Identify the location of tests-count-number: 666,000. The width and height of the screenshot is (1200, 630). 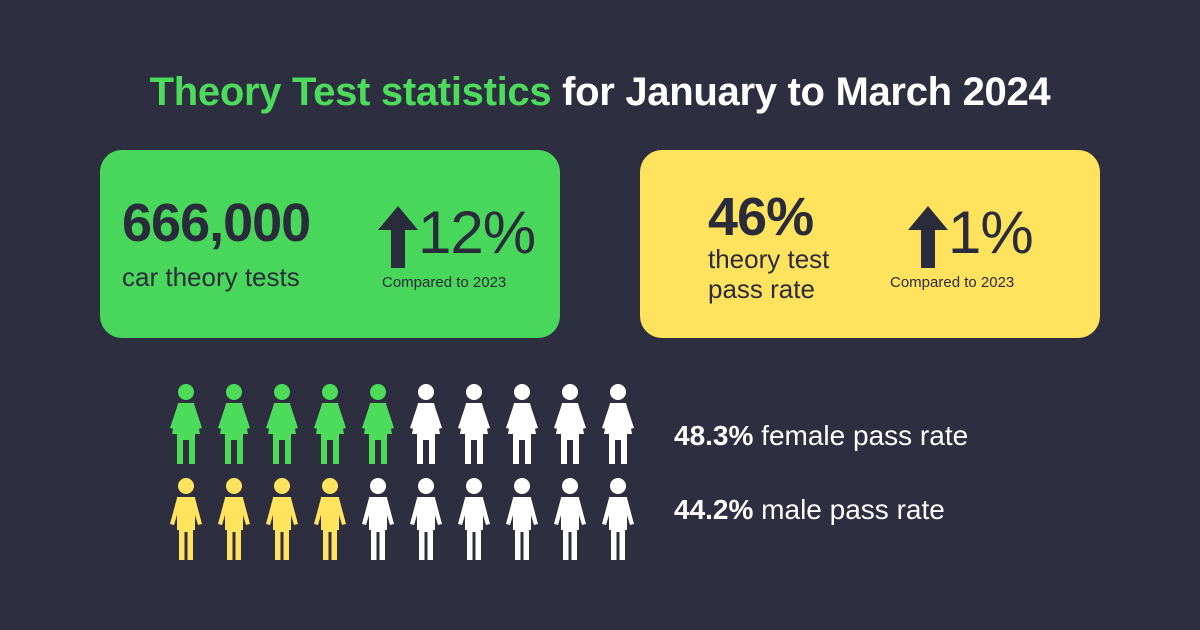
(216, 223).